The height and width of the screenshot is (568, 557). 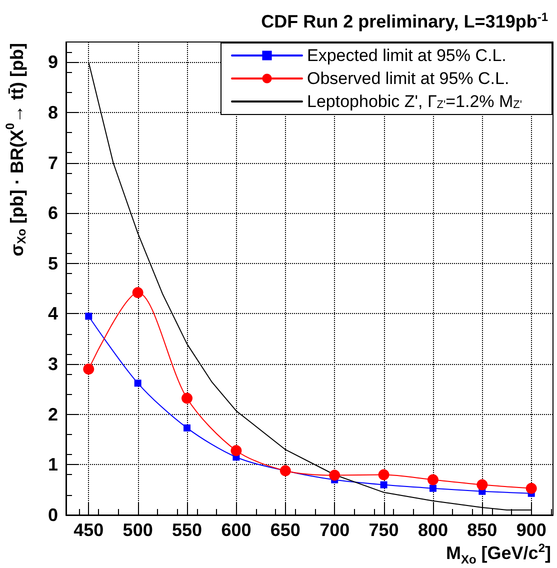 I want to click on y-tick-label: 0, so click(x=53, y=515).